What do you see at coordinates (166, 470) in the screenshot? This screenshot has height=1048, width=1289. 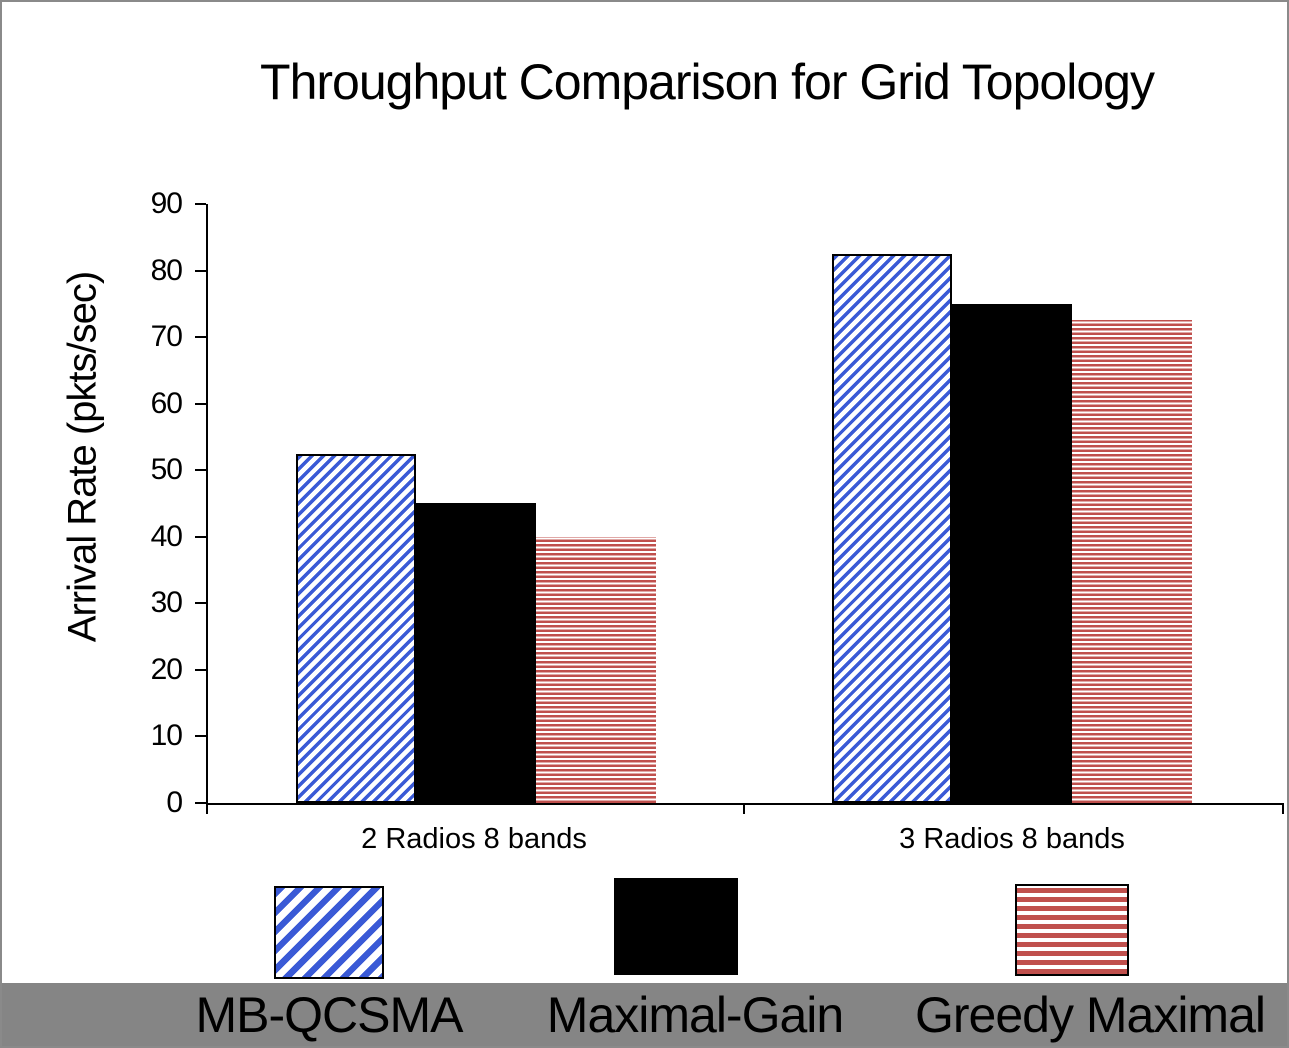 I see `y-tick-label: 50` at bounding box center [166, 470].